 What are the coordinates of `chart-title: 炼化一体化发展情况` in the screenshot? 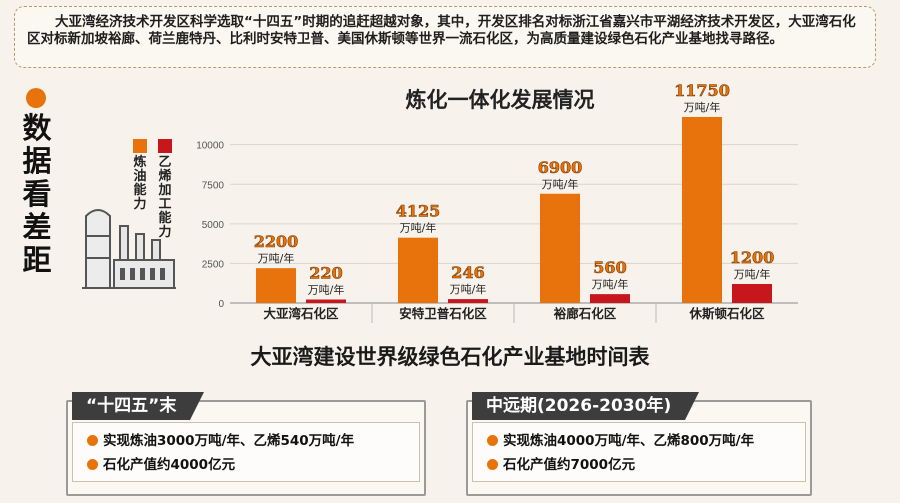 It's located at (500, 100).